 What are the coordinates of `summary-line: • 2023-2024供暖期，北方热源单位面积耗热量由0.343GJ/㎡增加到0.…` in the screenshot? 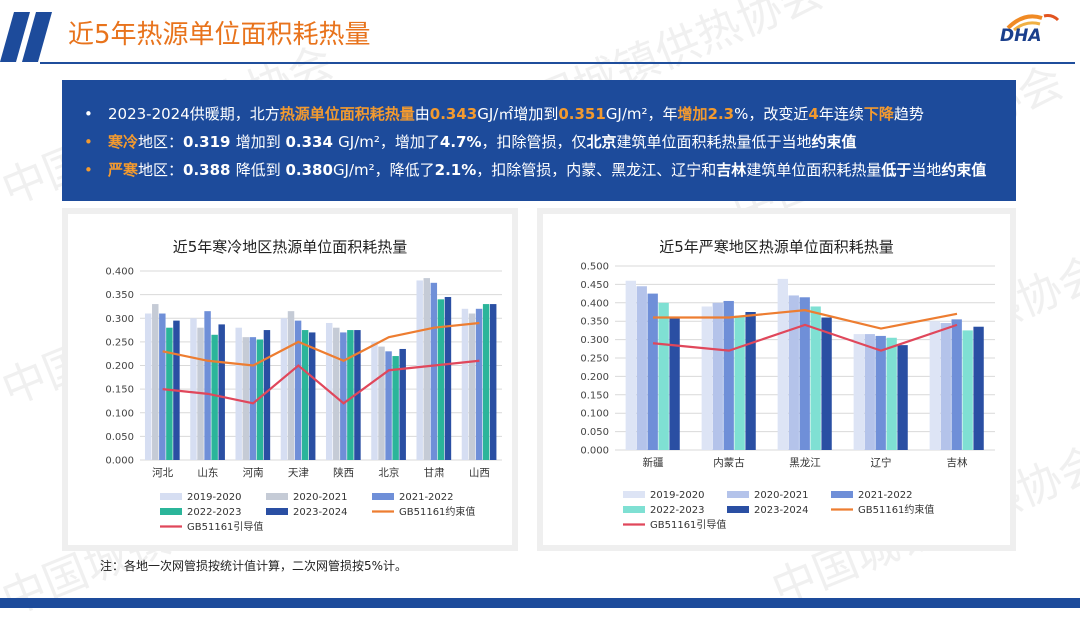 It's located at (539, 114).